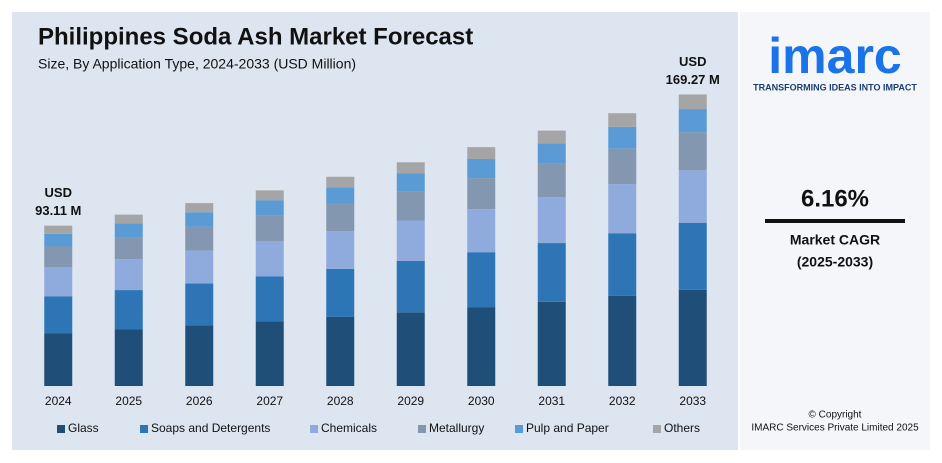 This screenshot has width=942, height=463. What do you see at coordinates (349, 428) in the screenshot?
I see `legend-label: Chemicals` at bounding box center [349, 428].